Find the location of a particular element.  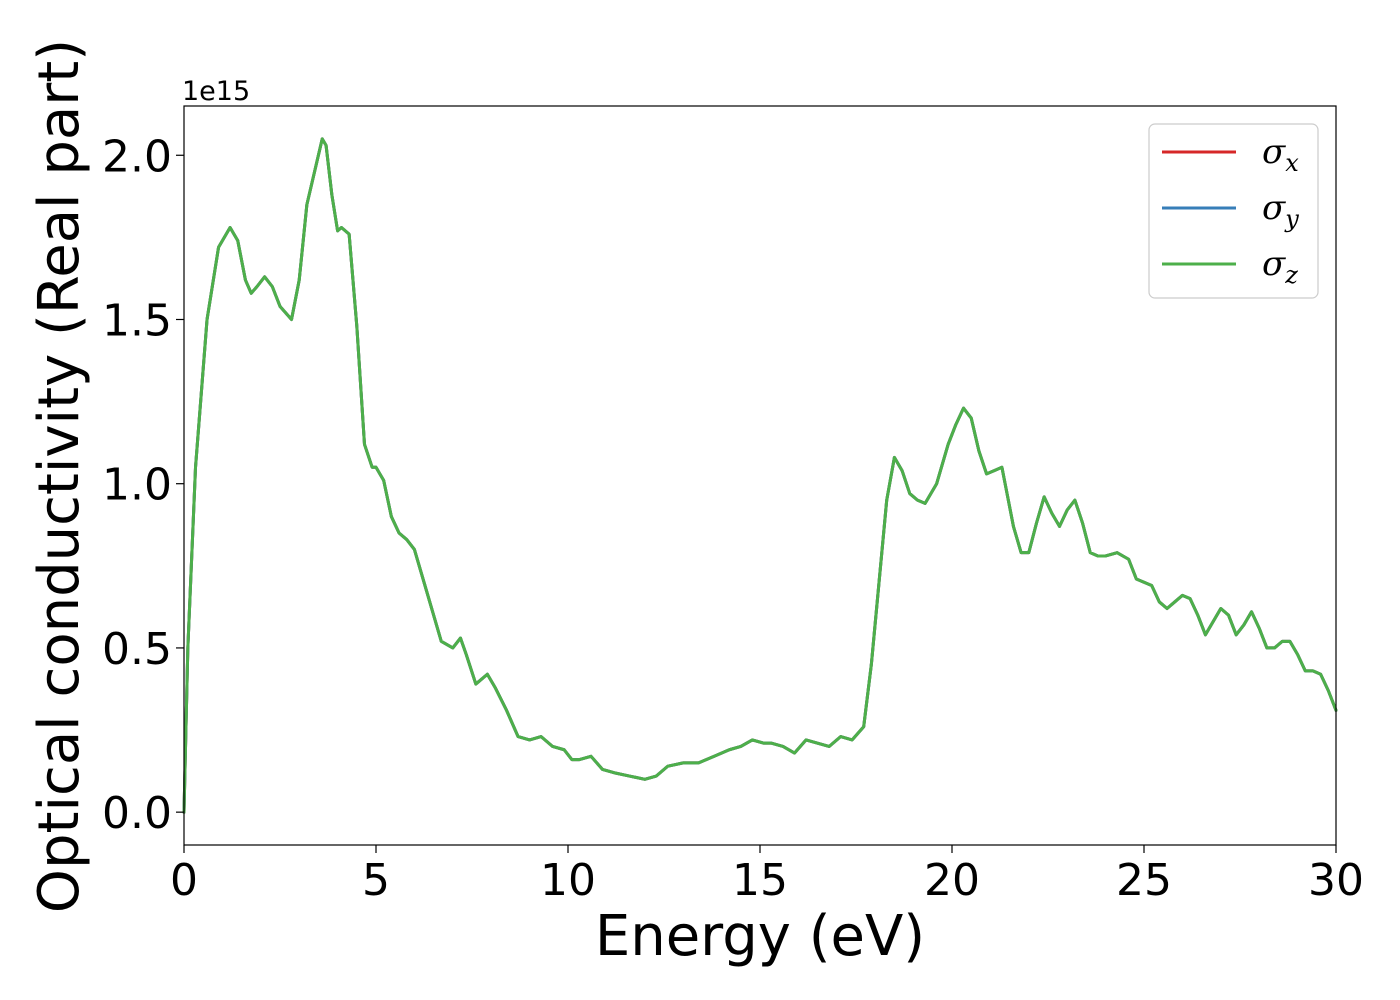

y-tick-label: 2.0 is located at coordinates (137, 156).